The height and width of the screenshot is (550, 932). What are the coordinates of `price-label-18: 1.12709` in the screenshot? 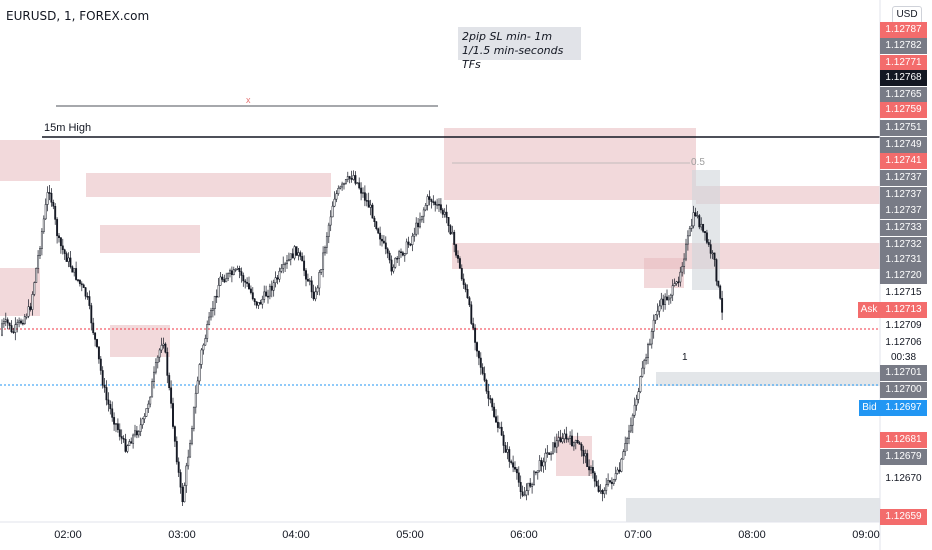 It's located at (903, 325).